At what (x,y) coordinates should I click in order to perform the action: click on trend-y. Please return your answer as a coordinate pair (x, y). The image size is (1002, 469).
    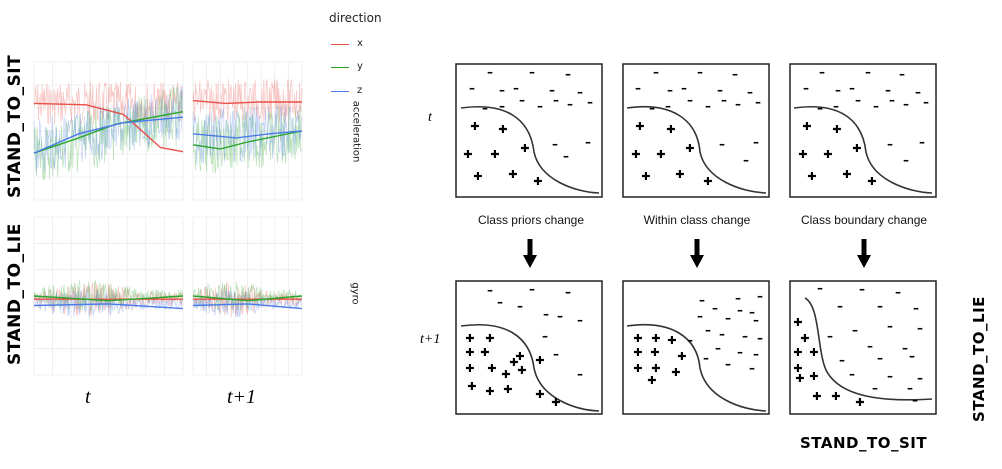
    Looking at the image, I should click on (247, 298).